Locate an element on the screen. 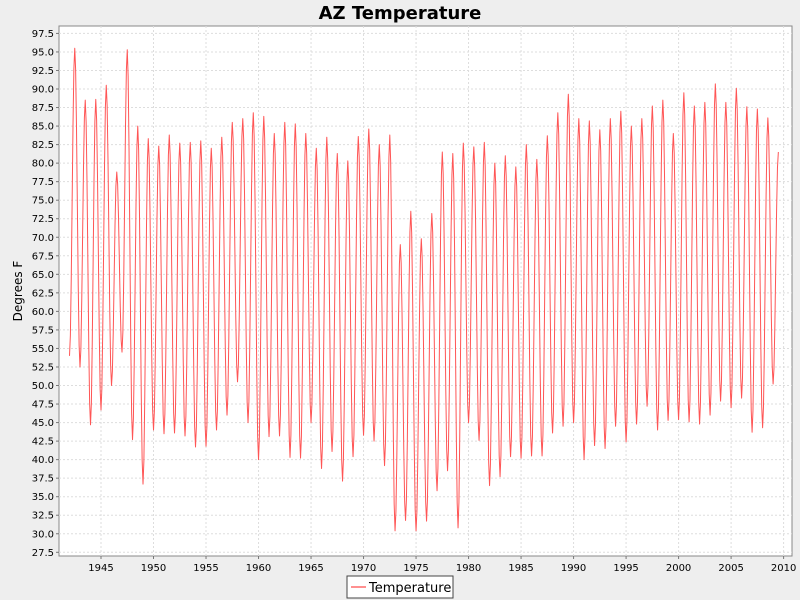 This screenshot has height=600, width=800. y-tick-label: 65.0 is located at coordinates (43, 275).